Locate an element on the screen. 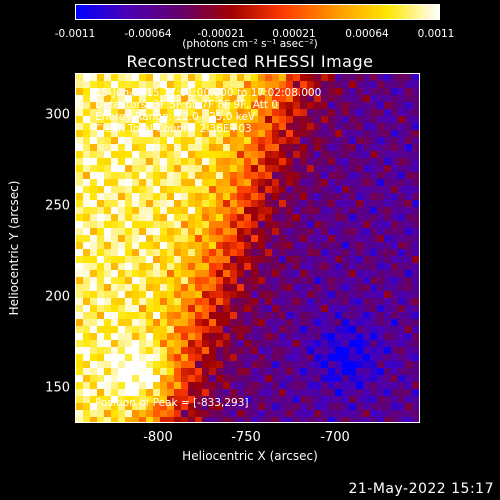  peak-position-label: Position of Peak = [-833,293] is located at coordinates (172, 403).